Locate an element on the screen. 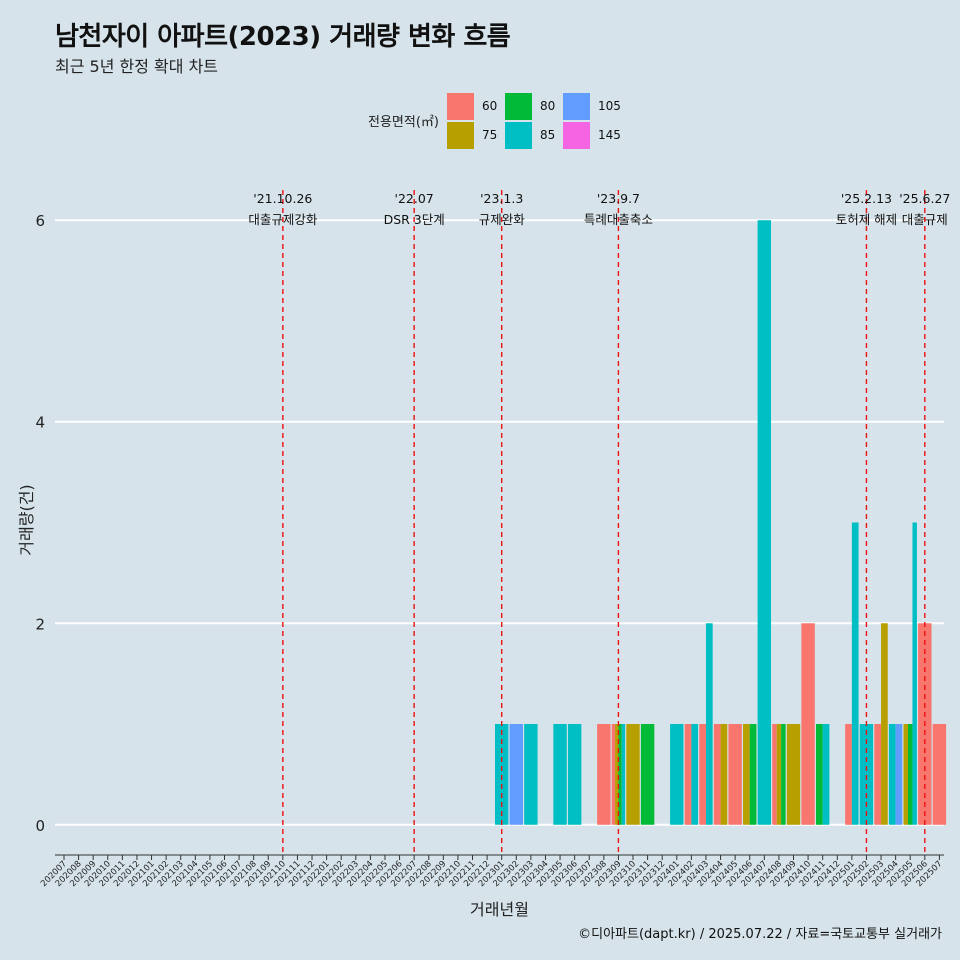 Image resolution: width=960 pixels, height=960 pixels. legend-label-145: 145 is located at coordinates (609, 135).